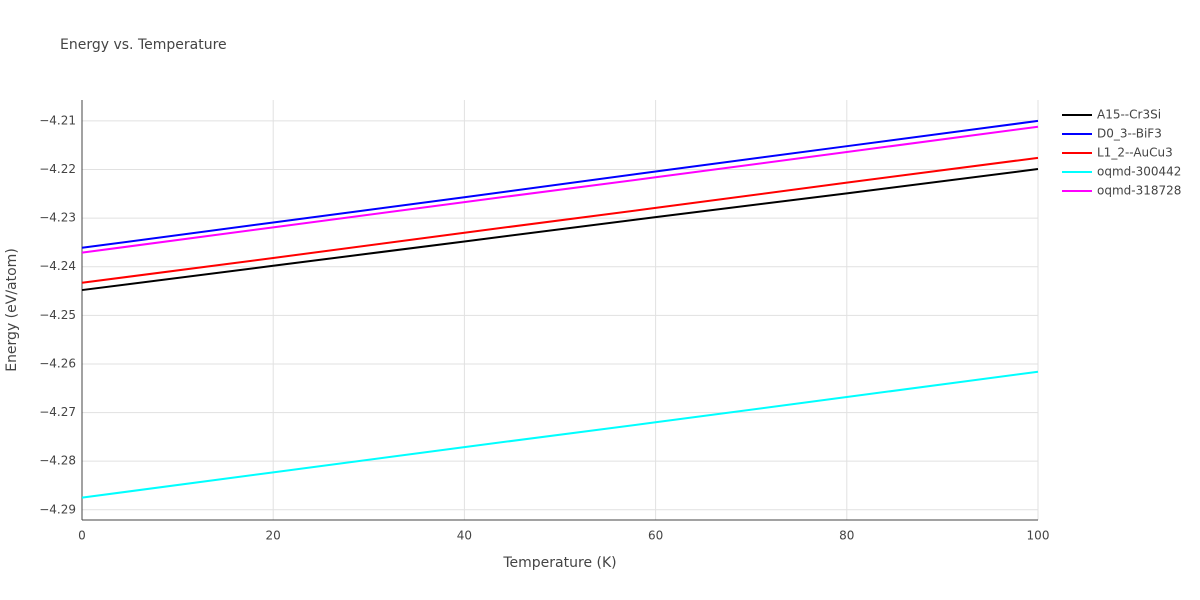 The width and height of the screenshot is (1200, 600). What do you see at coordinates (1129, 115) in the screenshot?
I see `legend-label: A15--Cr3Si` at bounding box center [1129, 115].